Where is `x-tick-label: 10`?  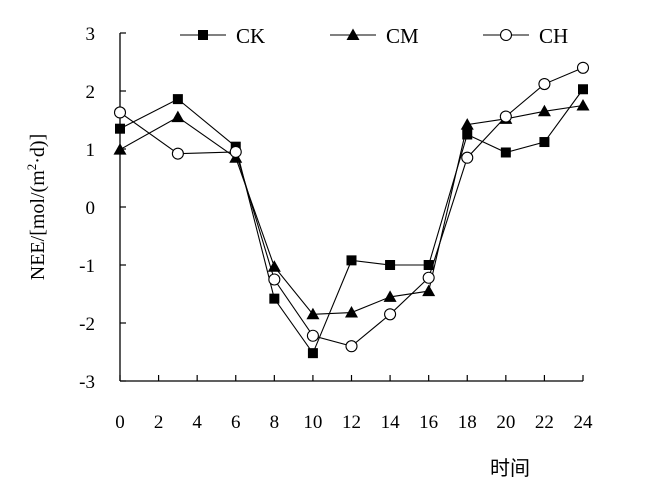
x-tick-label: 10 is located at coordinates (312, 422).